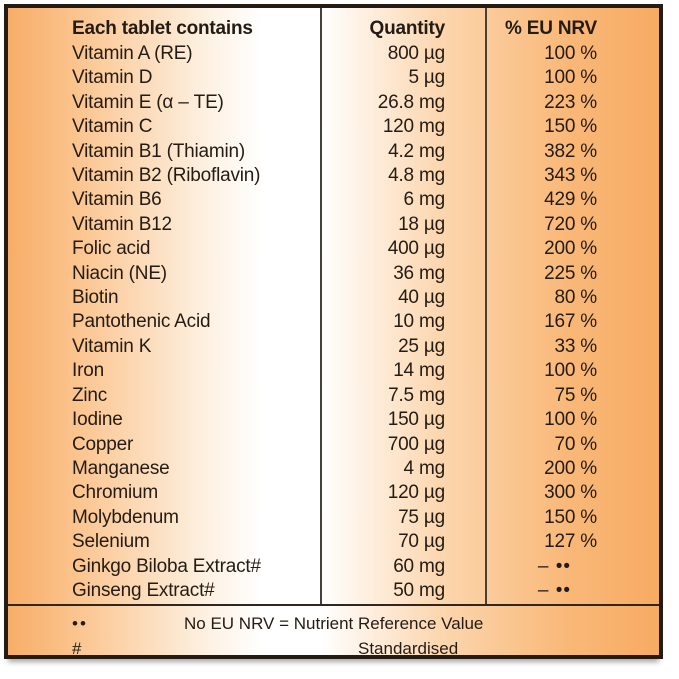 The height and width of the screenshot is (679, 679). What do you see at coordinates (416, 151) in the screenshot?
I see `nutrient-quantity: 4.2 mg` at bounding box center [416, 151].